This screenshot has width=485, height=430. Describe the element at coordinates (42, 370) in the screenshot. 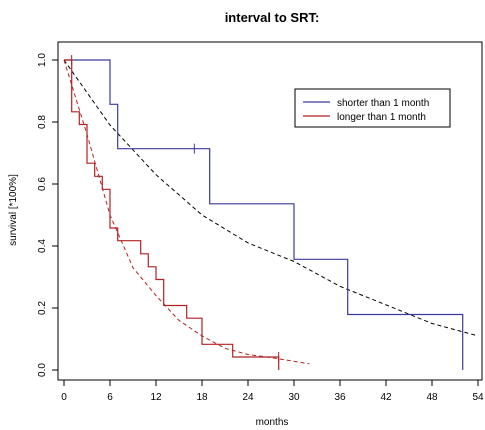

I see `y-tick-label: 0.0` at that location.